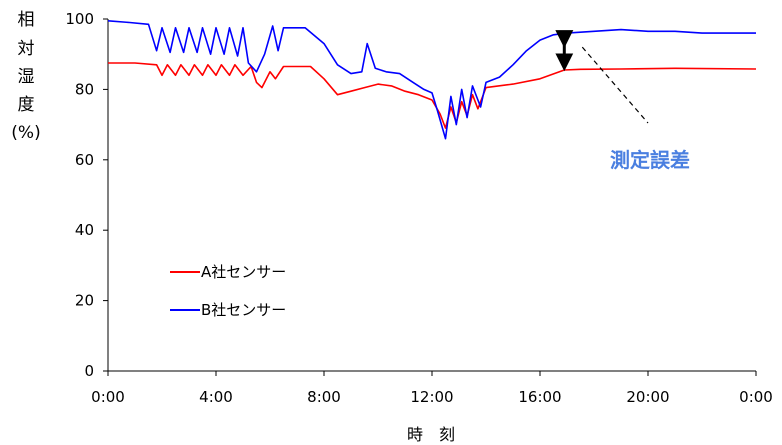 The width and height of the screenshot is (782, 445). I want to click on legend-label-b: B社センサー, so click(243, 310).